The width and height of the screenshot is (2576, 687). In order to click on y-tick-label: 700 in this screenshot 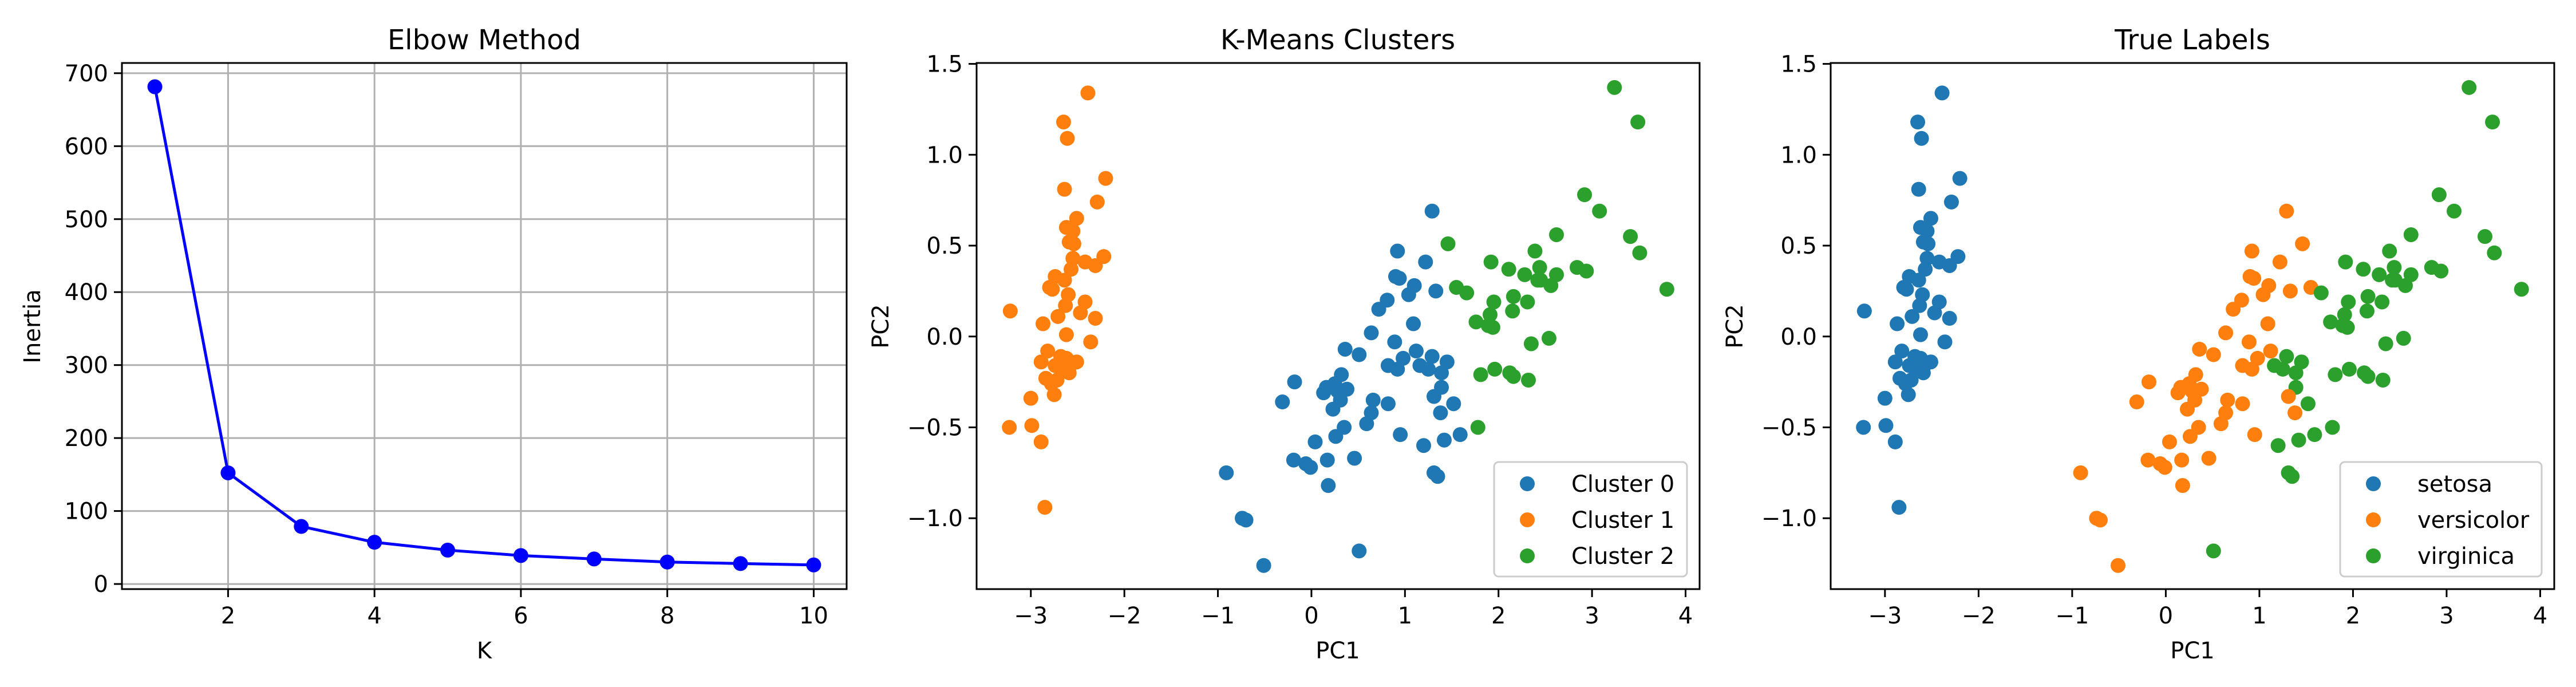, I will do `click(86, 74)`.